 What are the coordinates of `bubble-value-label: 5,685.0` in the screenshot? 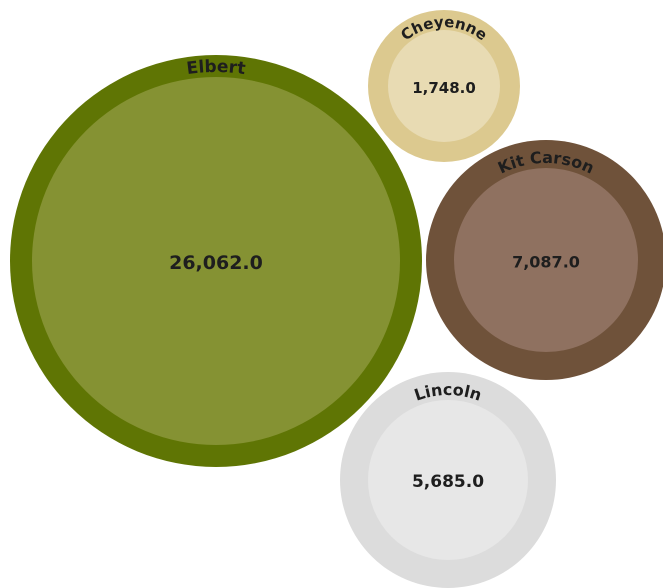 It's located at (448, 482).